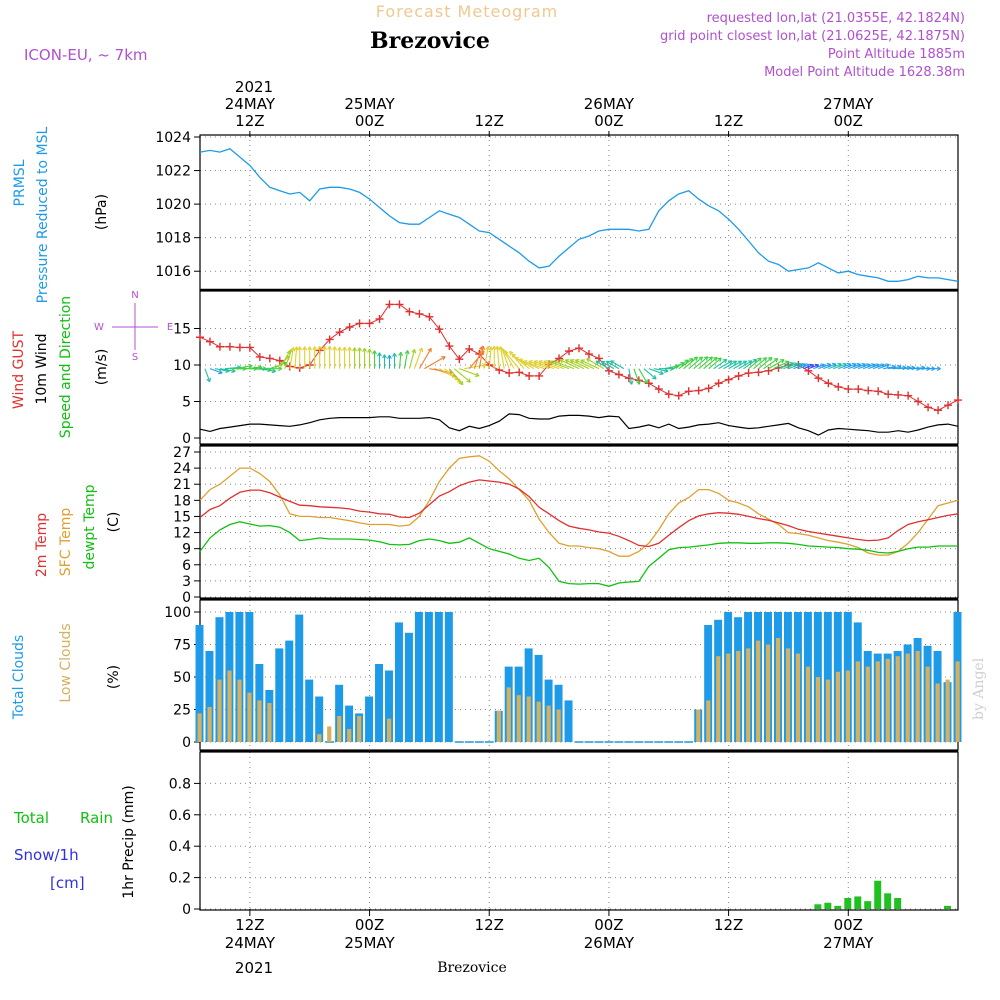  Describe the element at coordinates (42, 368) in the screenshot. I see `label-wind-10m: 10m Wind` at that location.